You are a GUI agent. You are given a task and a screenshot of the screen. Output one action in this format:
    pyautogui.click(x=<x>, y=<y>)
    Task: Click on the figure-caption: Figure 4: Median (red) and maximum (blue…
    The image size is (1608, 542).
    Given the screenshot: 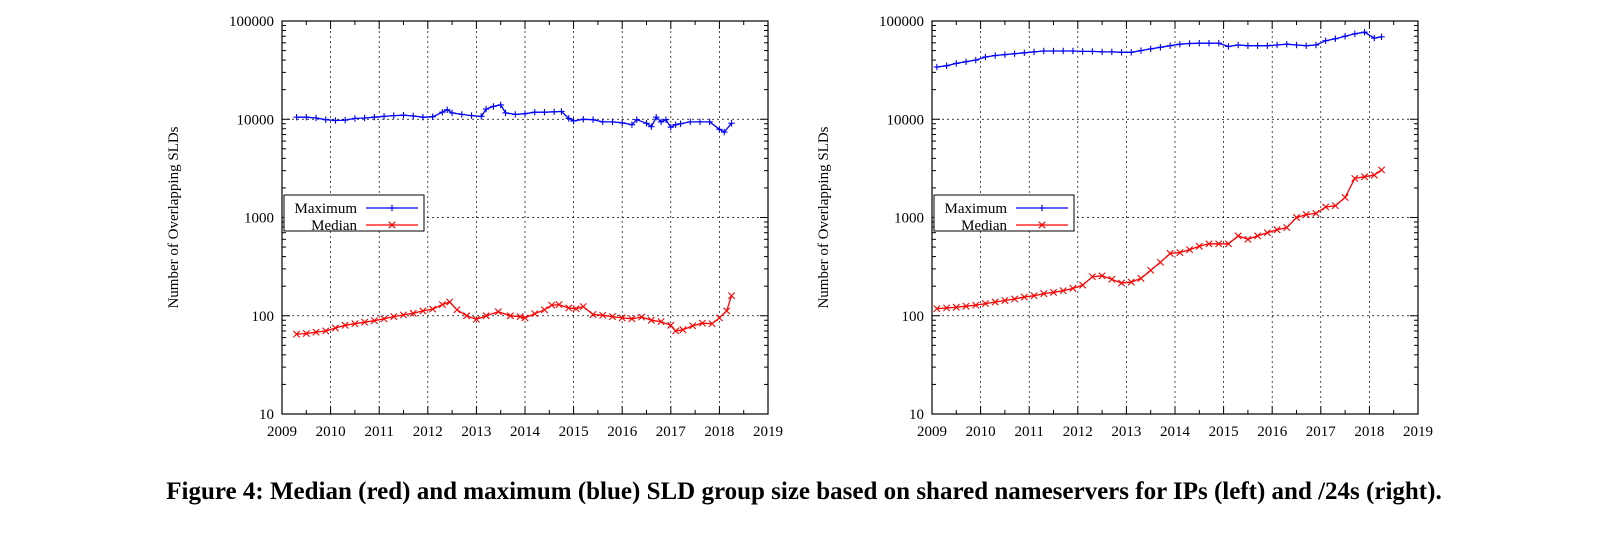 What is the action you would take?
    pyautogui.click(x=804, y=491)
    